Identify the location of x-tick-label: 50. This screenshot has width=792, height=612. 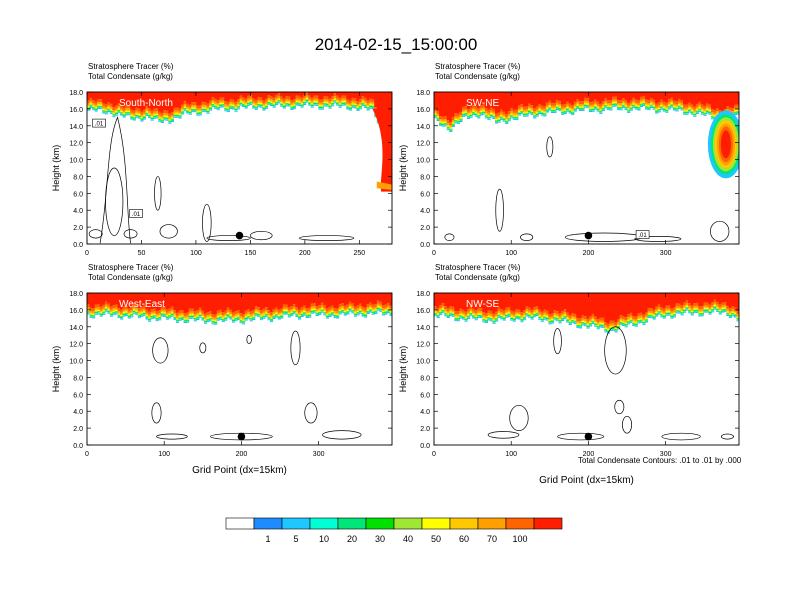
(142, 253).